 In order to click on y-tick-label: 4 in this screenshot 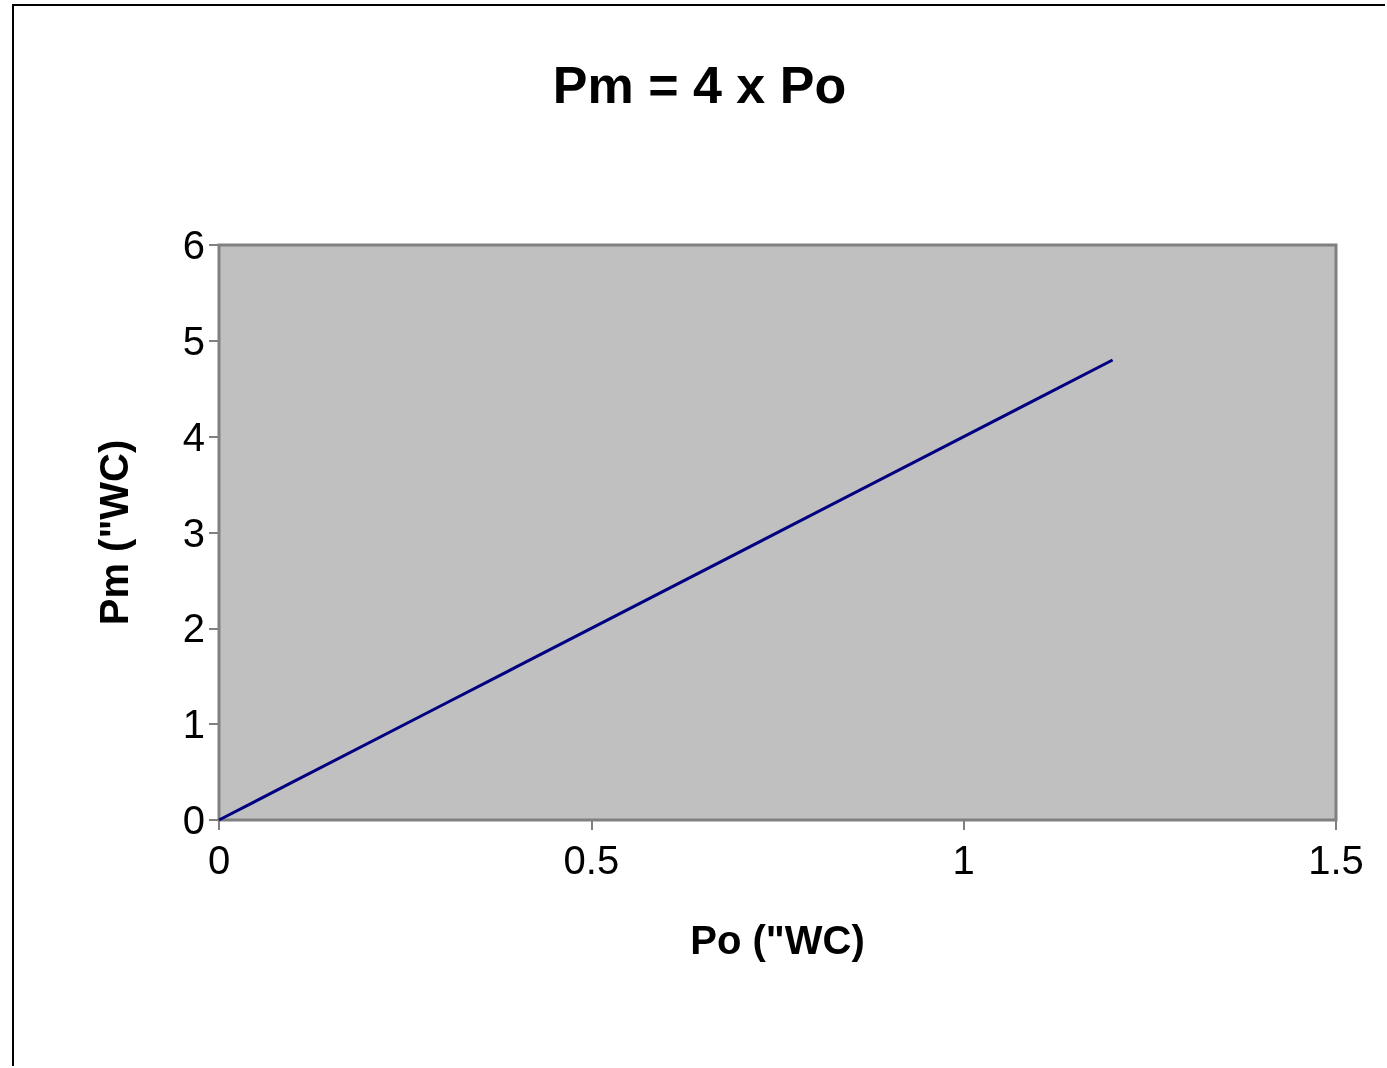, I will do `click(193, 436)`.